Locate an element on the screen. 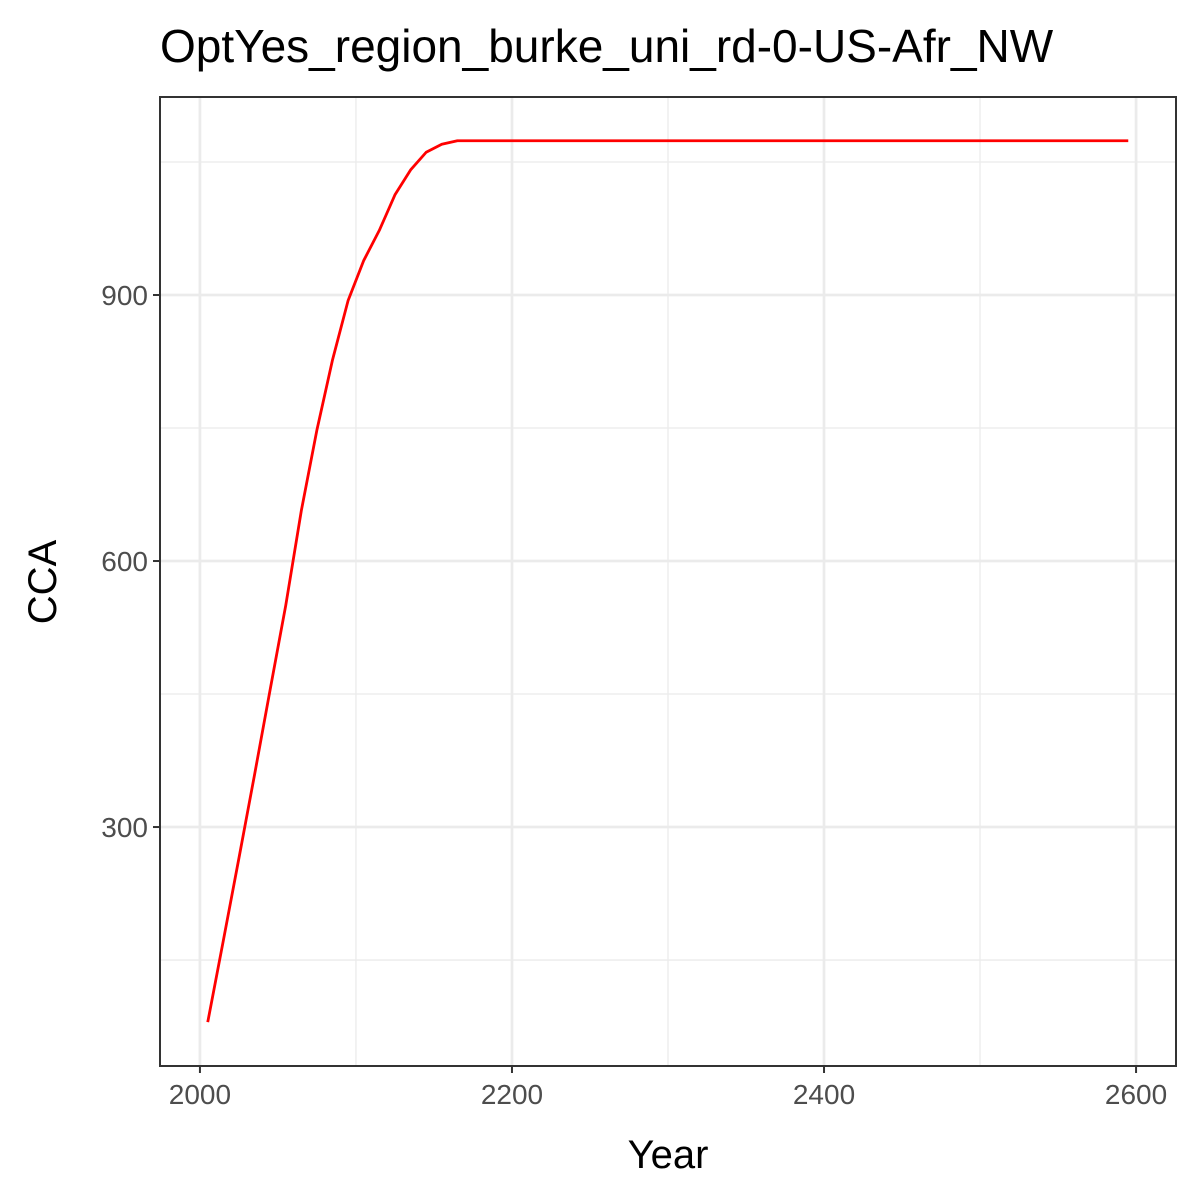  y-axis-label: CCA is located at coordinates (43, 581).